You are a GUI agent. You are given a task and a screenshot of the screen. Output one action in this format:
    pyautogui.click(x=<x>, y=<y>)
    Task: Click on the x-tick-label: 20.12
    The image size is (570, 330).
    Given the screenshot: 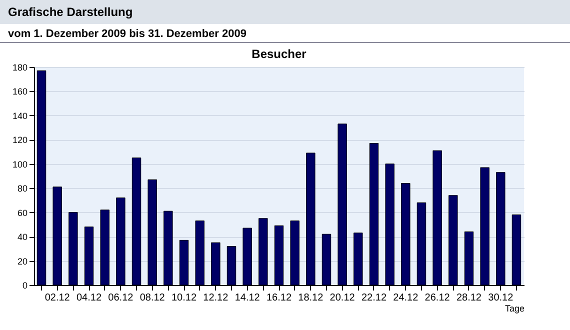 What is the action you would take?
    pyautogui.click(x=343, y=298)
    